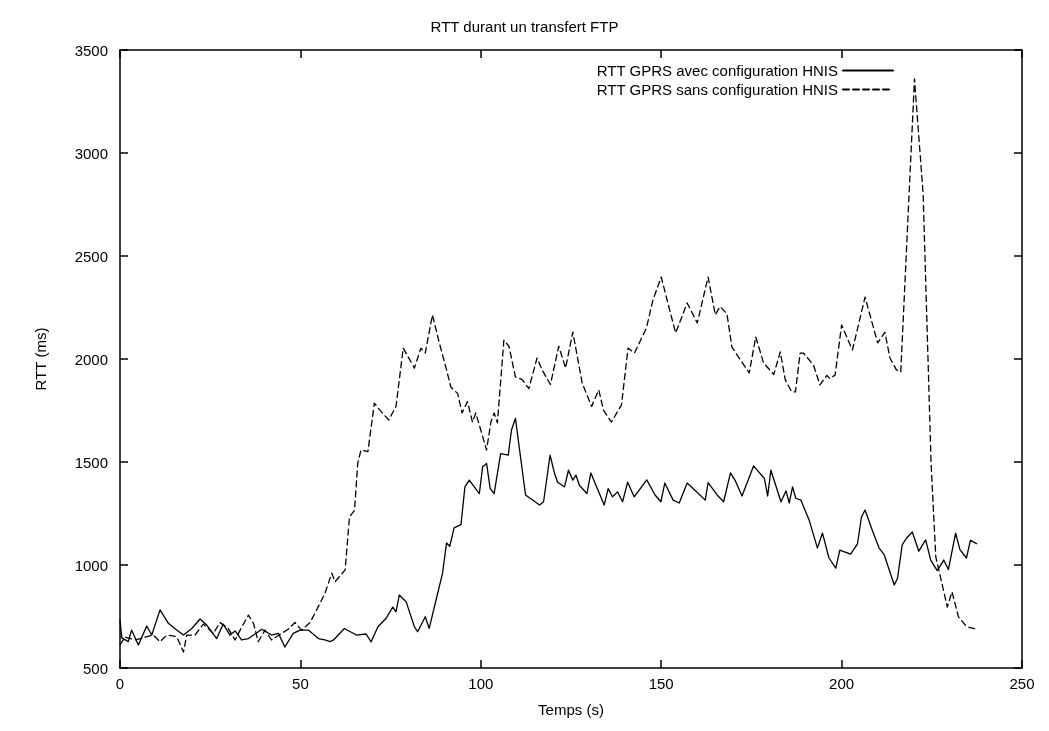 Image resolution: width=1049 pixels, height=731 pixels. Describe the element at coordinates (91, 256) in the screenshot. I see `y-tick-label: 2500` at that location.